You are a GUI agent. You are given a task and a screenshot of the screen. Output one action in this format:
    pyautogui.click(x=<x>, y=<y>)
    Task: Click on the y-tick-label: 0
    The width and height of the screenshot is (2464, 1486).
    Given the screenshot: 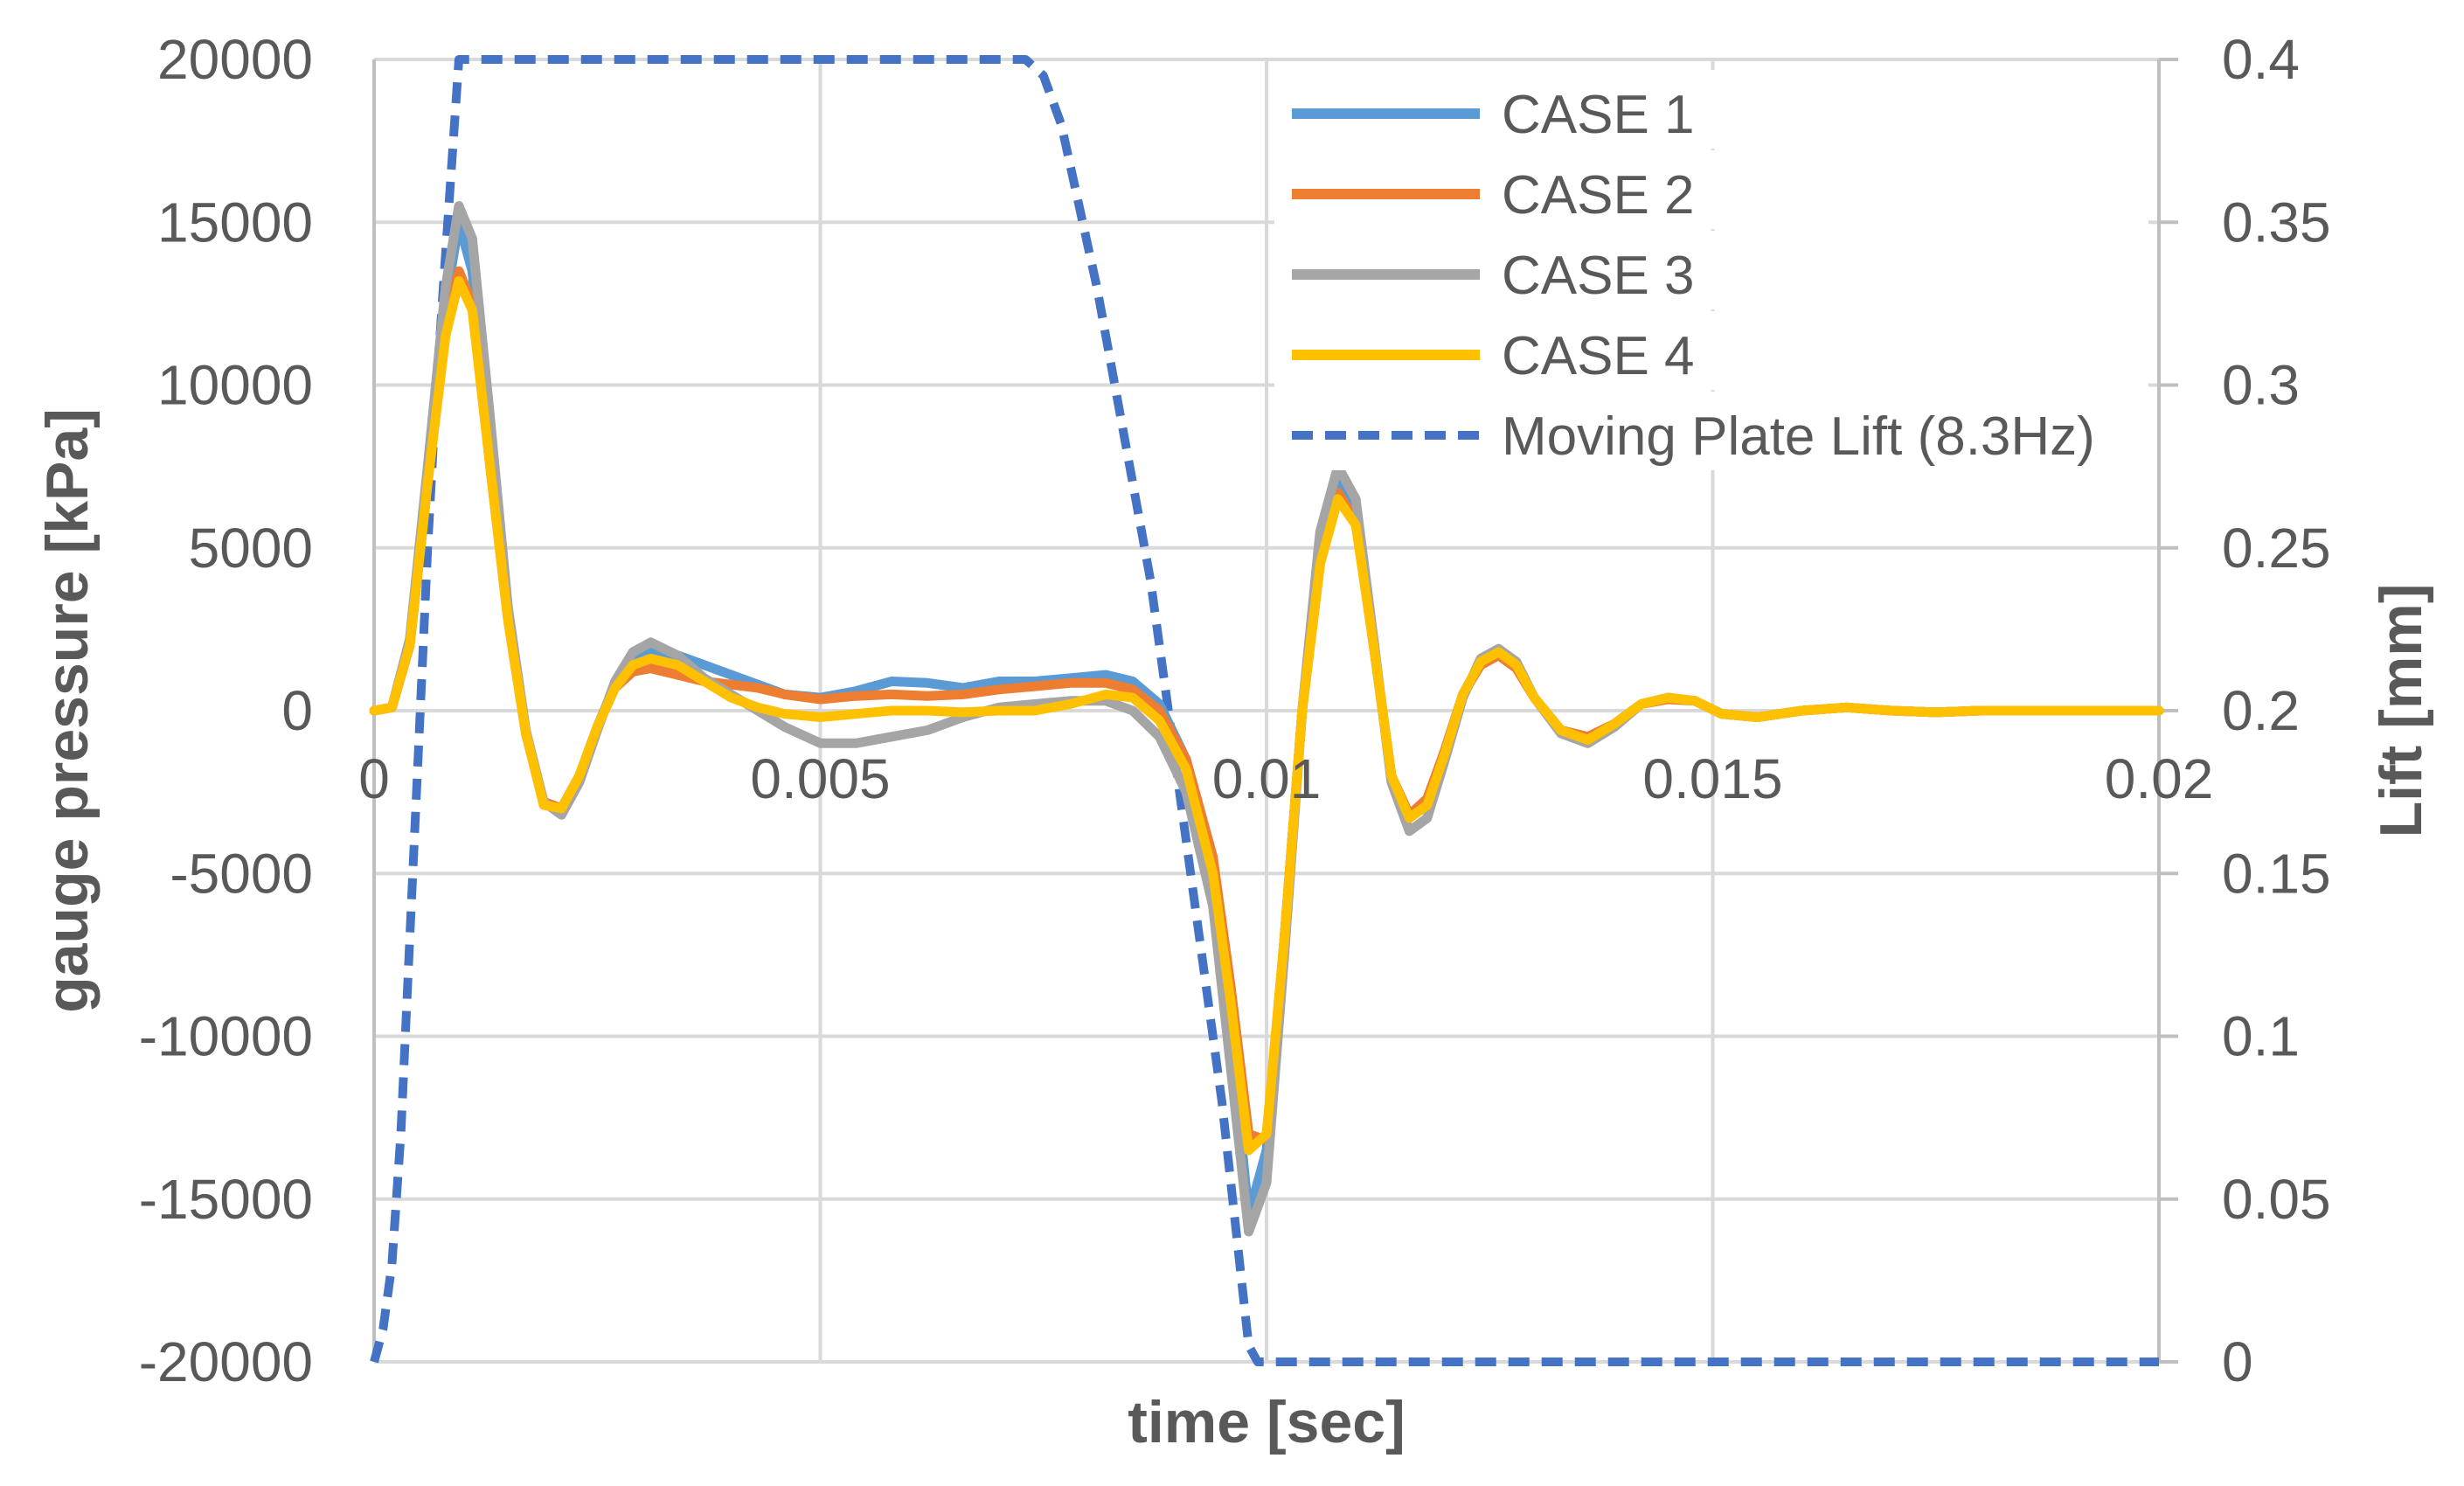 What is the action you would take?
    pyautogui.click(x=297, y=710)
    